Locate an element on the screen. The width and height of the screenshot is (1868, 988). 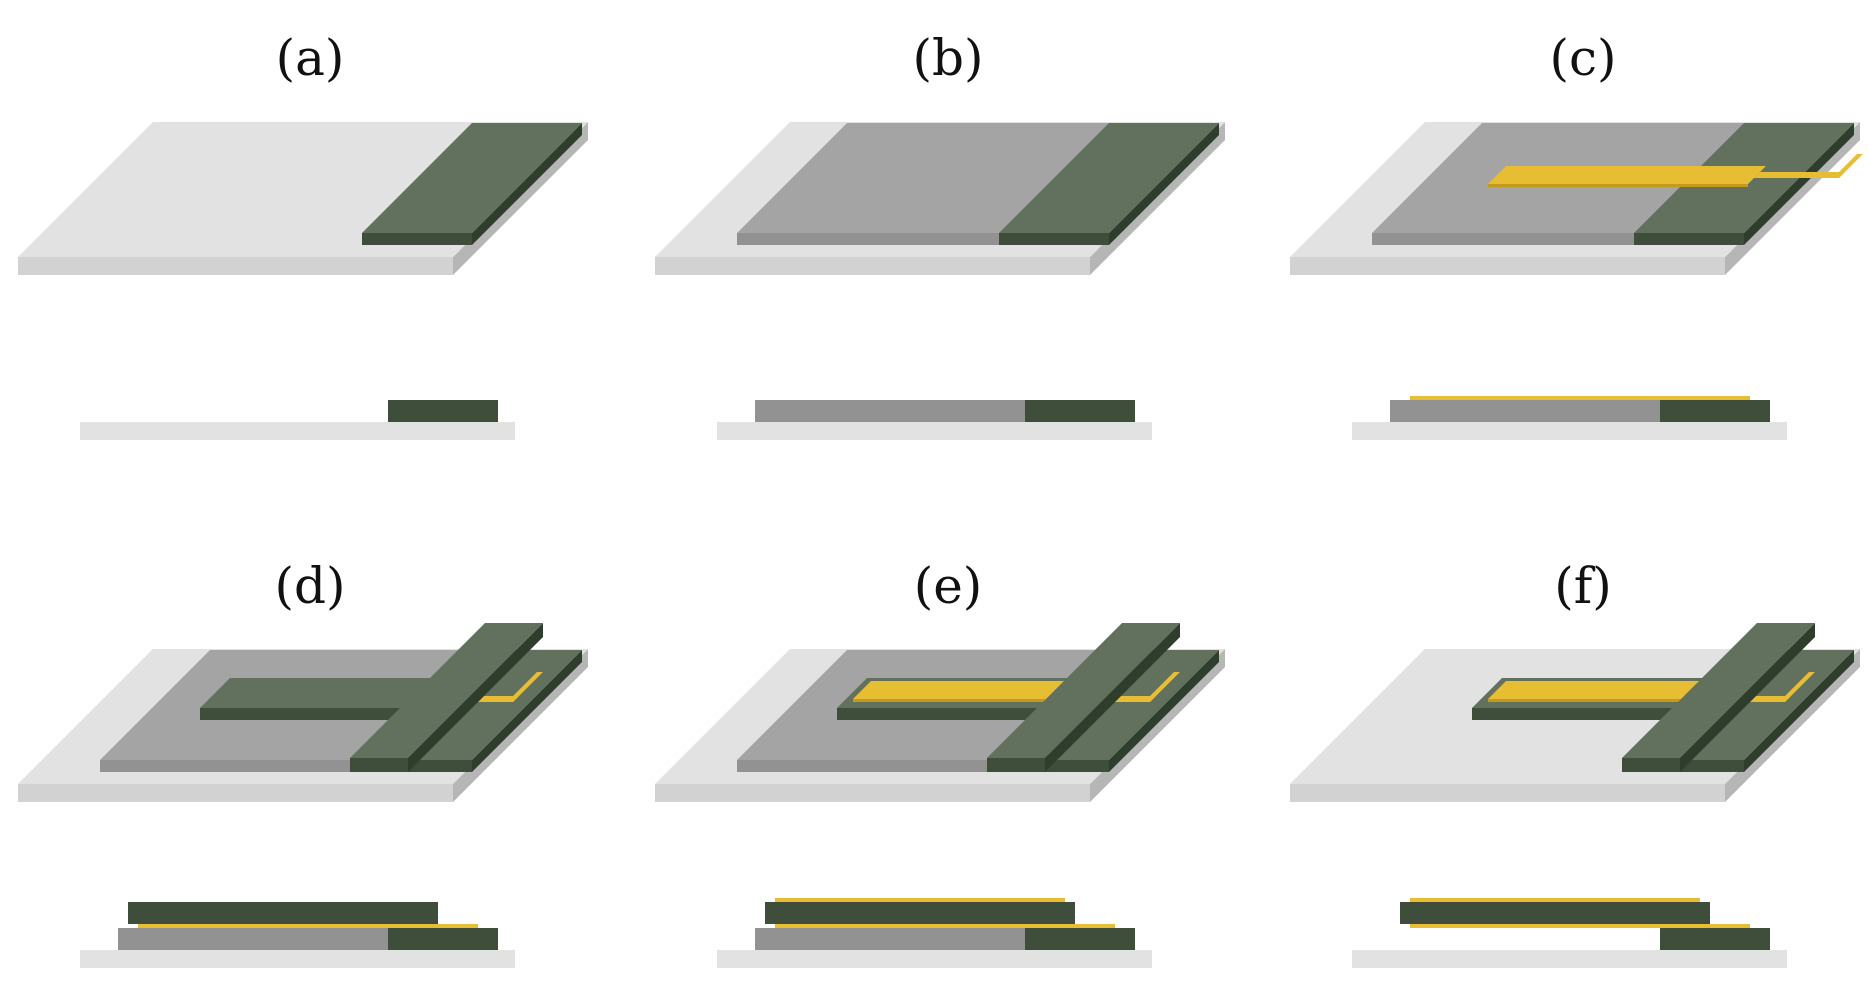
side-view-e is located at coordinates (934, 933).